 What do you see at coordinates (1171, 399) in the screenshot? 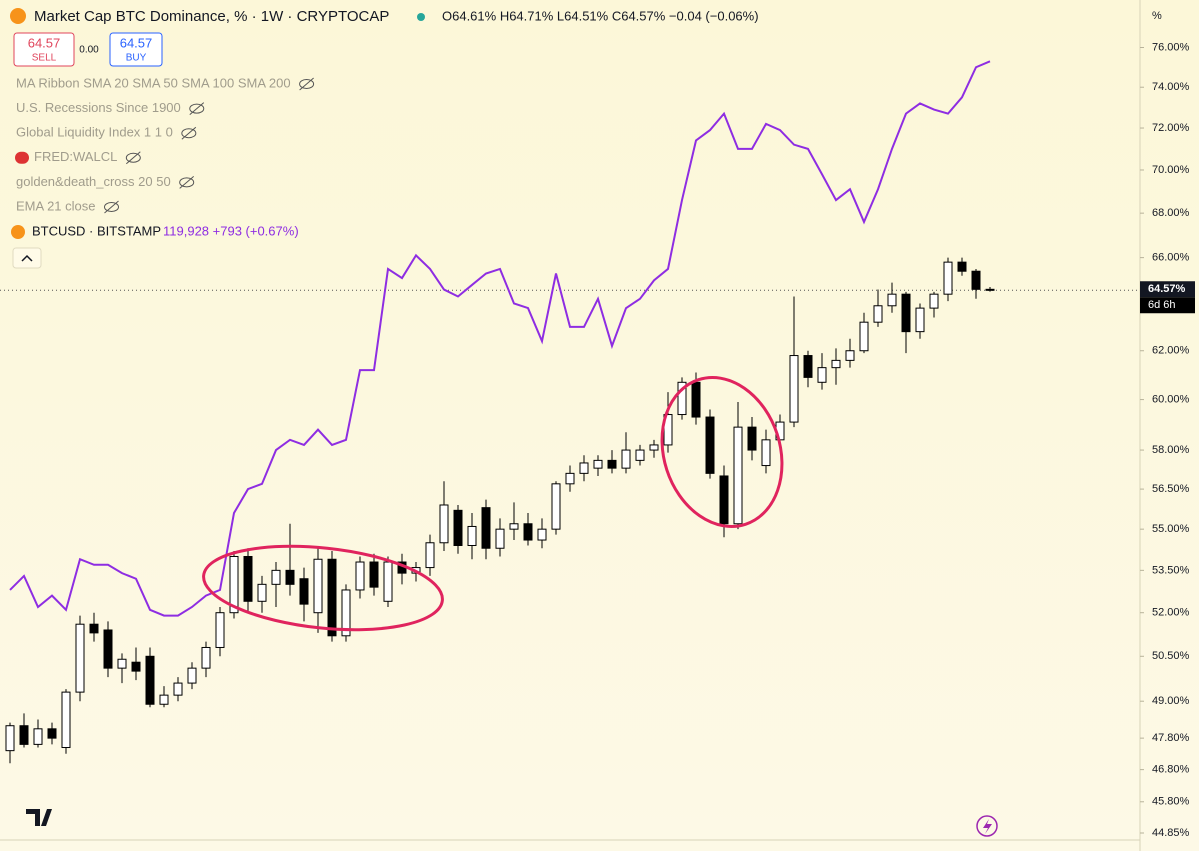
I see `y-tick-label: 60.00%` at bounding box center [1171, 399].